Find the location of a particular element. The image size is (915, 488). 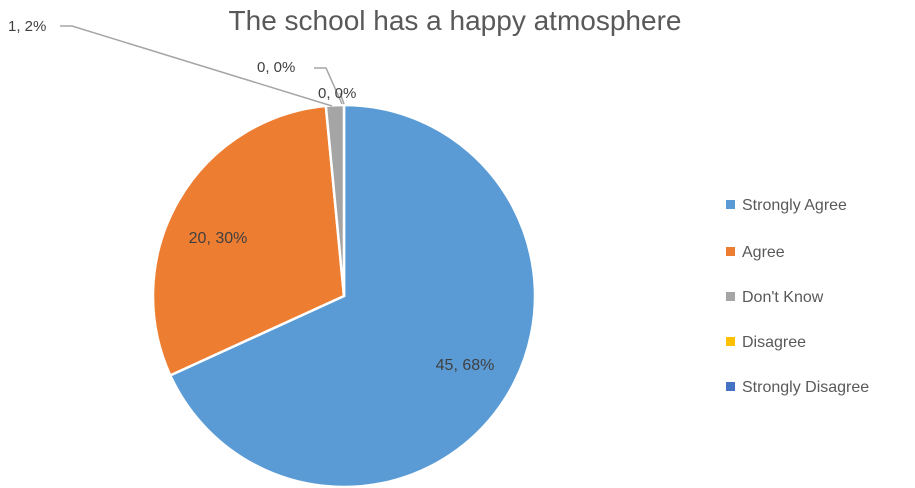

legend-item-strongly-disagree: Strongly Disagree is located at coordinates (797, 387).